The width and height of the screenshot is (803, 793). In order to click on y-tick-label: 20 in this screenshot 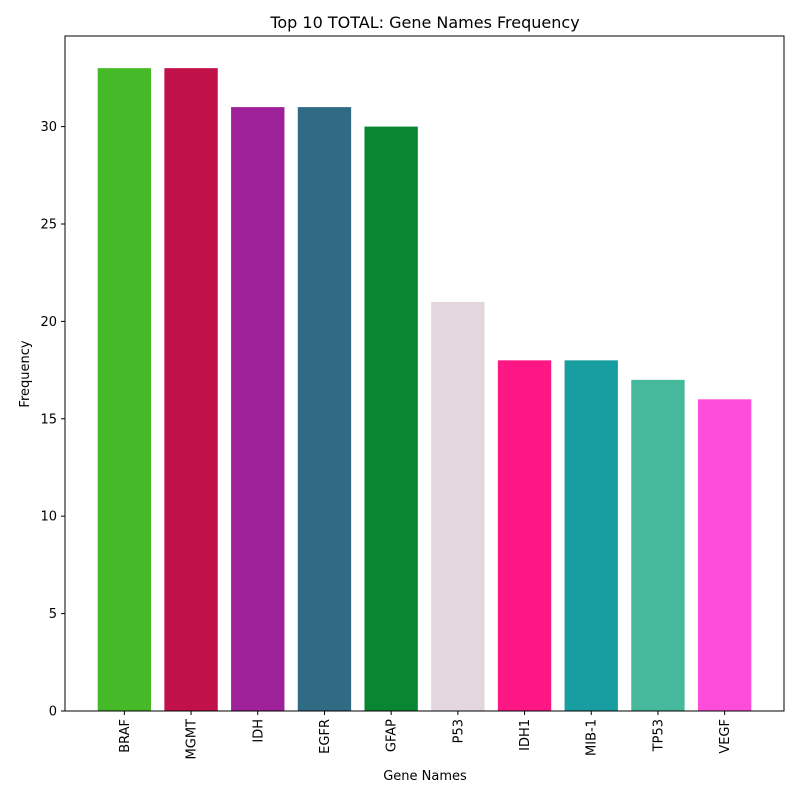, I will do `click(48, 322)`.